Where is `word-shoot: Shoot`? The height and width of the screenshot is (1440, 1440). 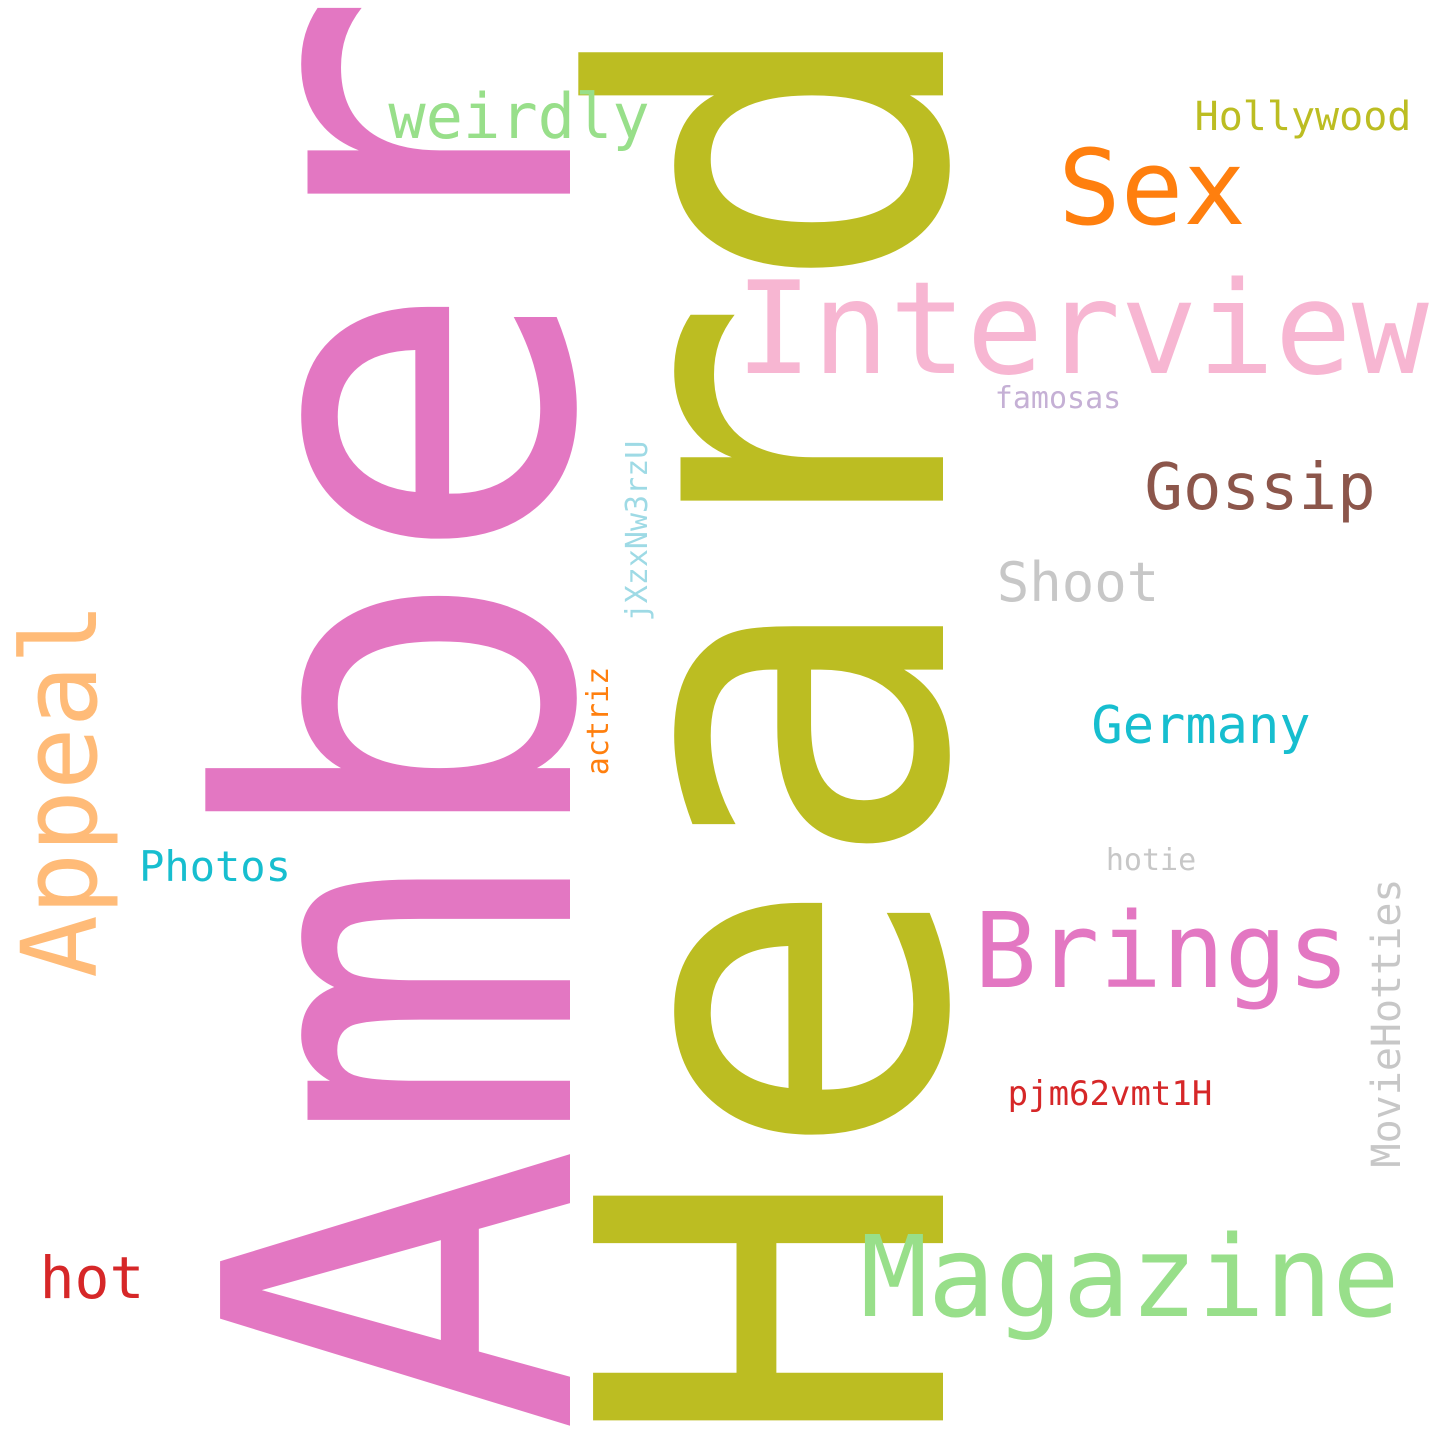
word-shoot: Shoot is located at coordinates (1078, 582).